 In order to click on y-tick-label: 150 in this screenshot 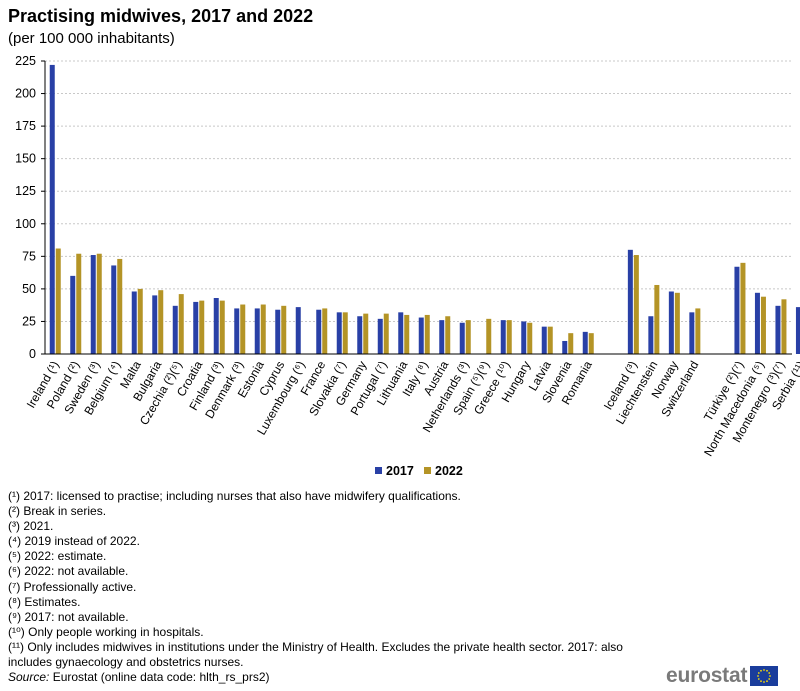, I will do `click(25, 159)`.